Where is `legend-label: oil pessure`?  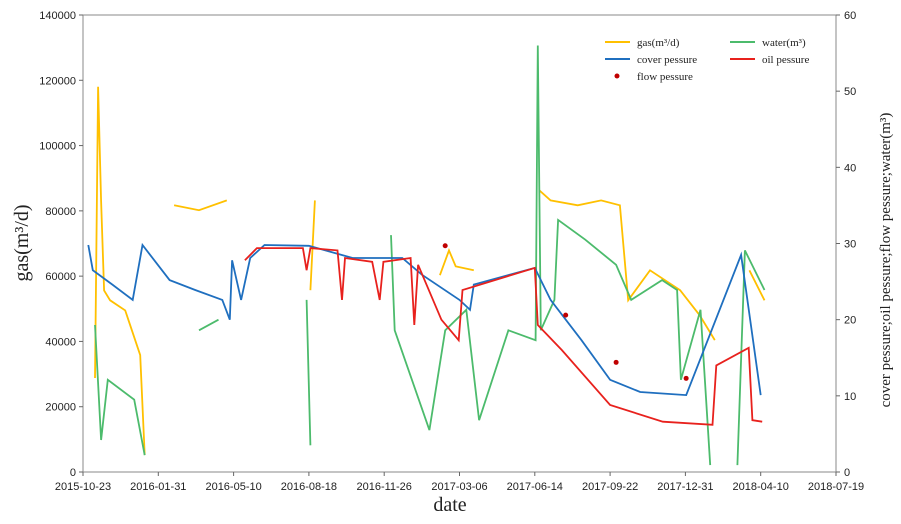
legend-label: oil pessure is located at coordinates (785, 60).